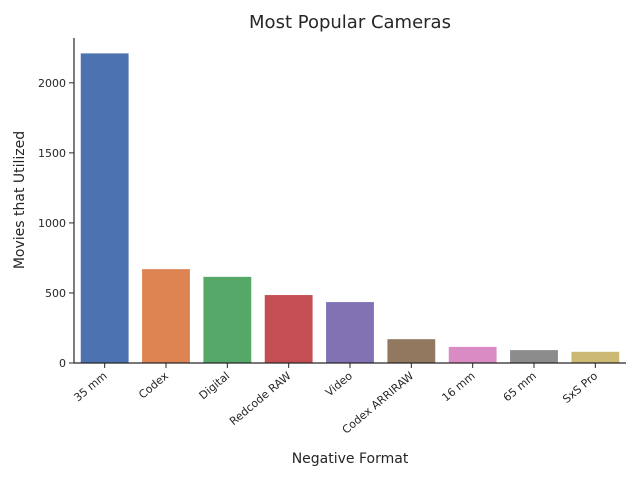  What do you see at coordinates (62, 363) in the screenshot?
I see `y-tick-label-0: 0` at bounding box center [62, 363].